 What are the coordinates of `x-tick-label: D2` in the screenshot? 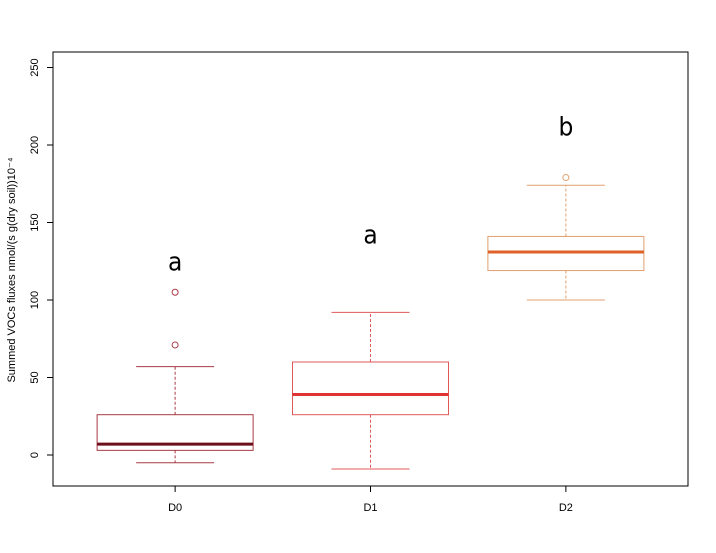 It's located at (566, 508).